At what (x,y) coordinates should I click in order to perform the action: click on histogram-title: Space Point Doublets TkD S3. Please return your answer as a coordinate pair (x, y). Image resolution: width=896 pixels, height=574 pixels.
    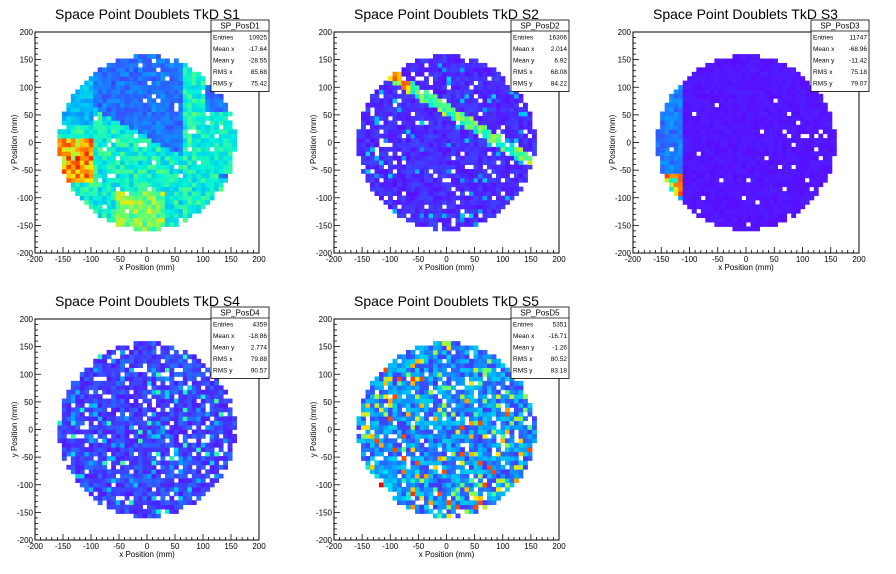
    Looking at the image, I should click on (745, 14).